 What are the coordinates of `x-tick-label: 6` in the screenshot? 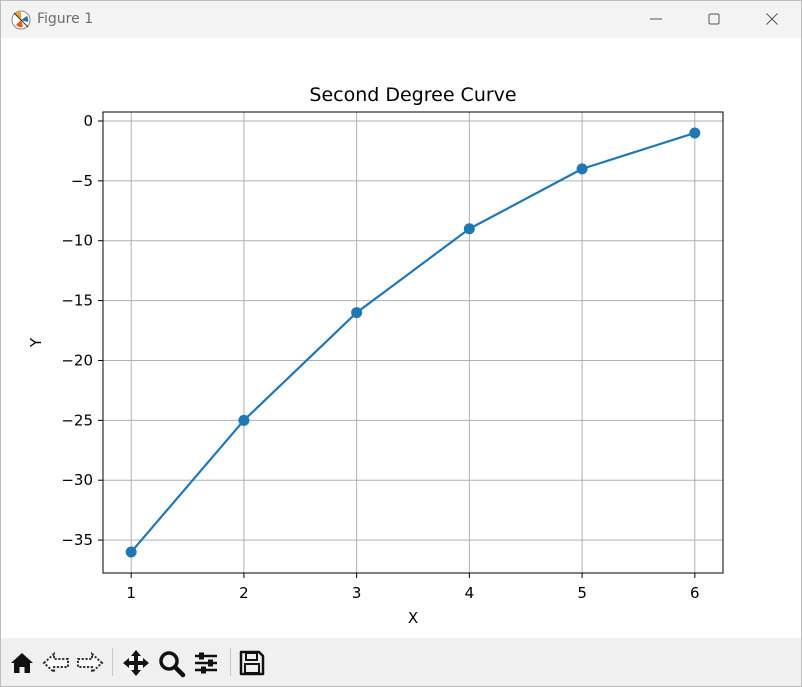 It's located at (695, 593).